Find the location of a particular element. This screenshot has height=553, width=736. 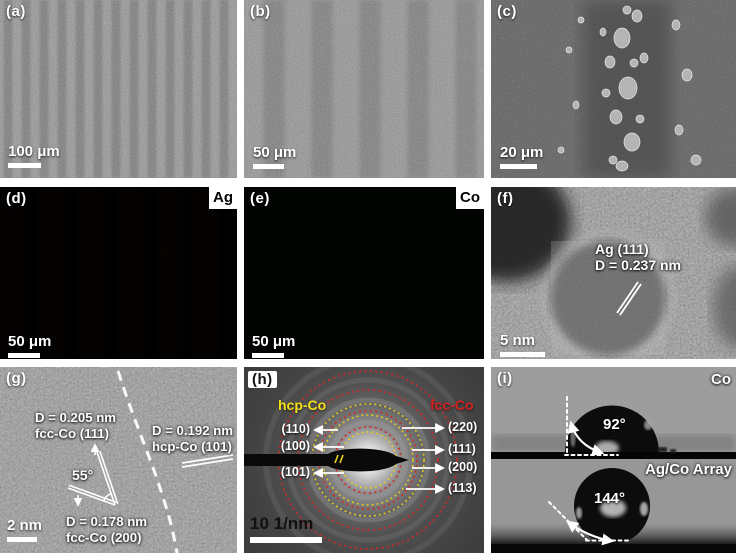

panel-e-scale-bar: 50 μm is located at coordinates (273, 345).